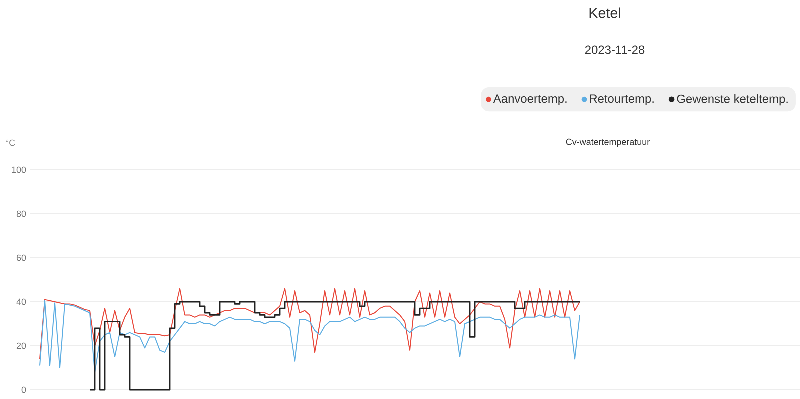 Image resolution: width=800 pixels, height=399 pixels. Describe the element at coordinates (21, 258) in the screenshot. I see `y-tick-label: 60` at that location.